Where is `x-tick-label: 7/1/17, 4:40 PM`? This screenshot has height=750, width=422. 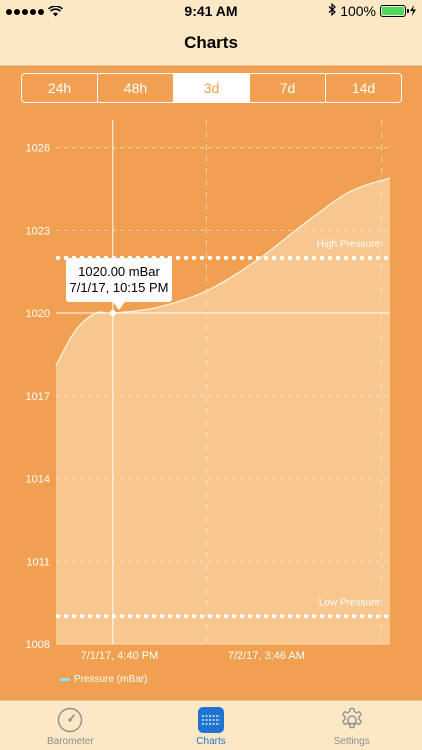 x-tick-label: 7/1/17, 4:40 PM is located at coordinates (120, 656).